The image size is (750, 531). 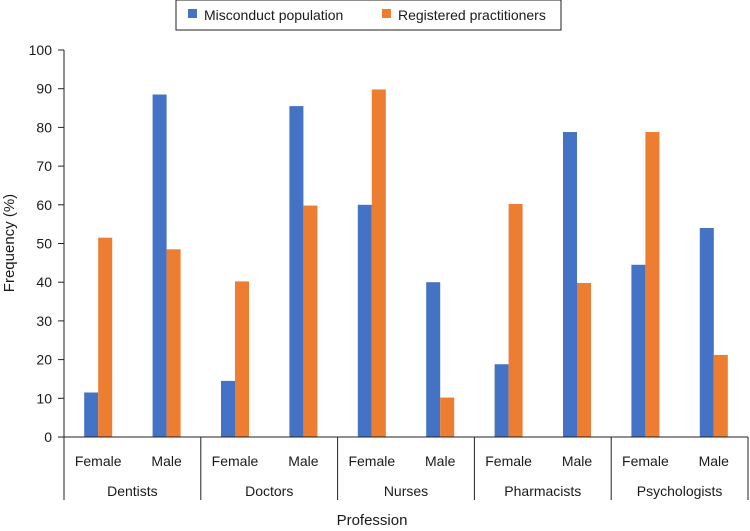 What do you see at coordinates (132, 491) in the screenshot?
I see `x-group-label: Dentists` at bounding box center [132, 491].